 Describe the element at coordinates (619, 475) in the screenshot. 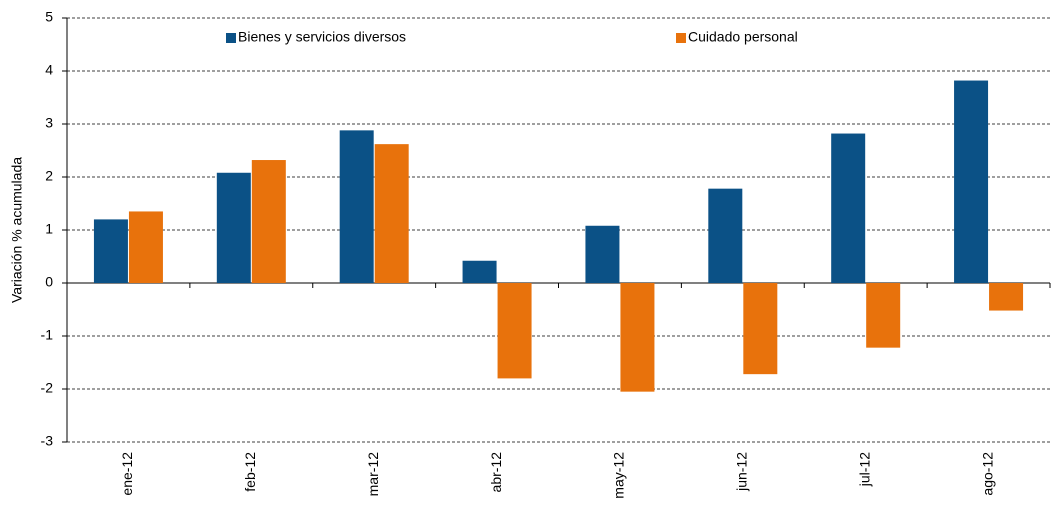

I see `x-tick-label: may-12` at that location.